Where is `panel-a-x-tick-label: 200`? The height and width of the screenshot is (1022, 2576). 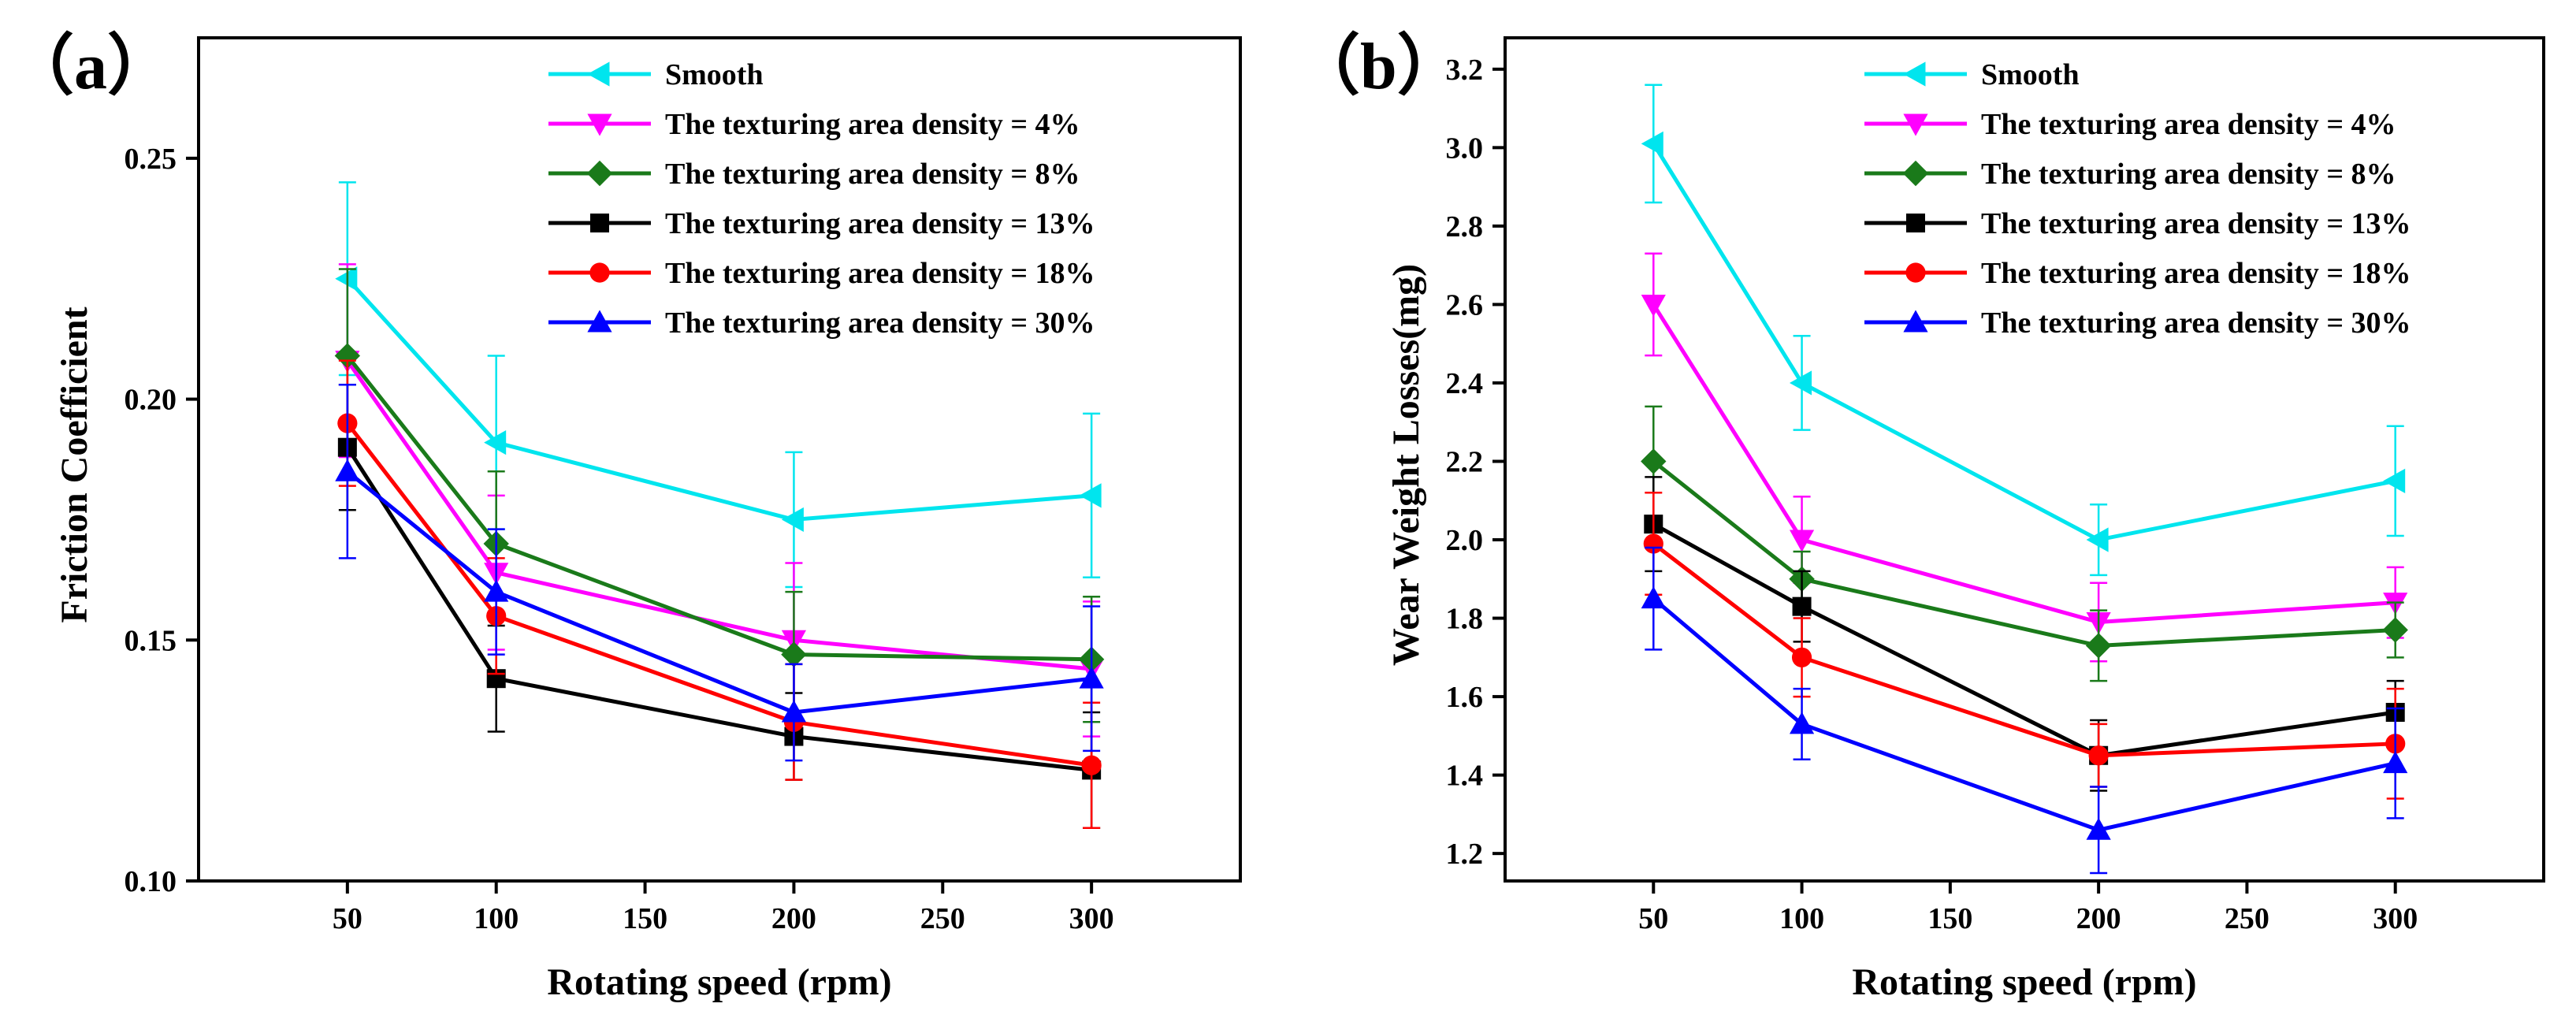 panel-a-x-tick-label: 200 is located at coordinates (793, 918).